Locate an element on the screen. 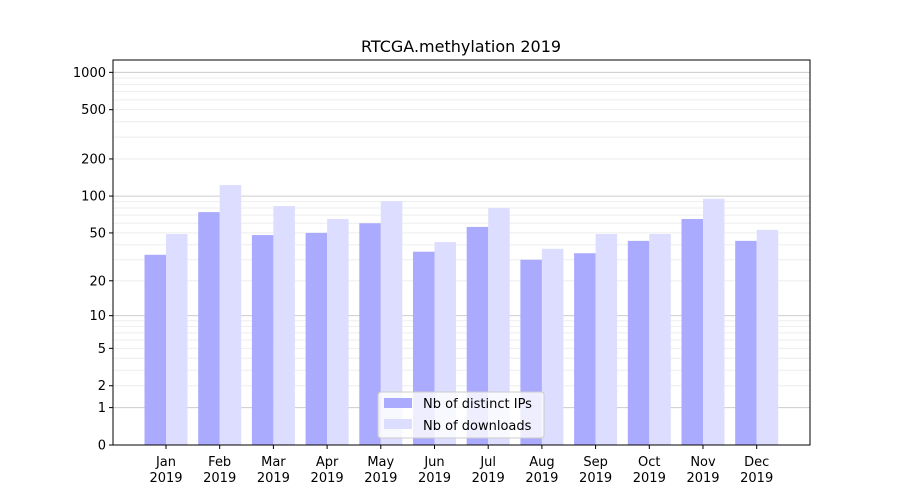  x-tick-label: Dec 2019 is located at coordinates (756, 470).